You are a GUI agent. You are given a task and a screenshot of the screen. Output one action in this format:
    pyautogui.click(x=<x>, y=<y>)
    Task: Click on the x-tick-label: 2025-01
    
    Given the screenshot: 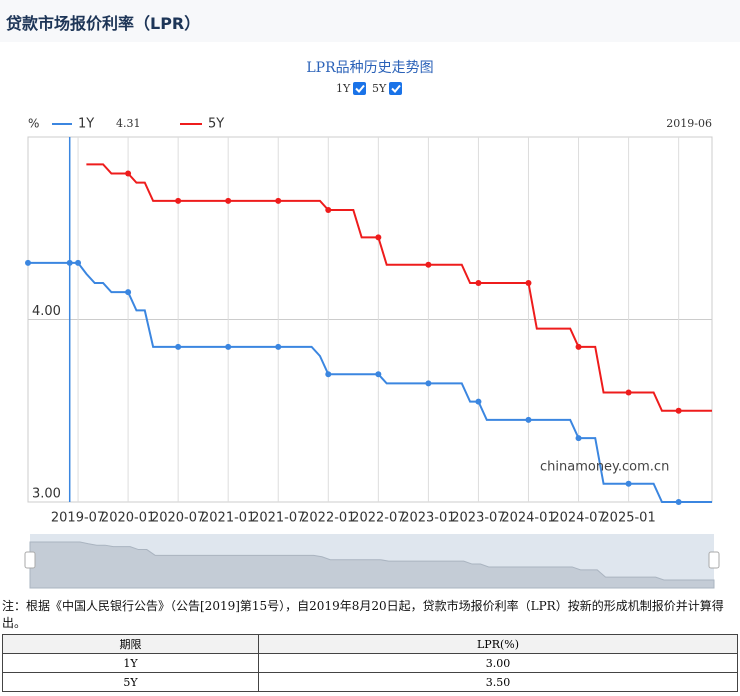 What is the action you would take?
    pyautogui.click(x=628, y=518)
    